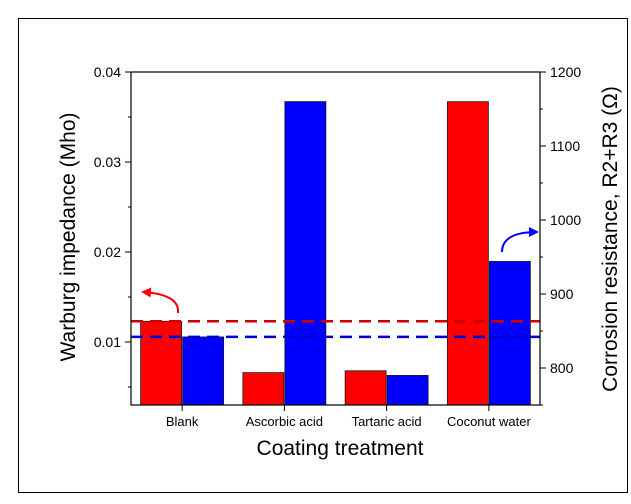  I want to click on left-axis-ticks: 0.01 0.02 0.03 0.04, so click(112, 226).